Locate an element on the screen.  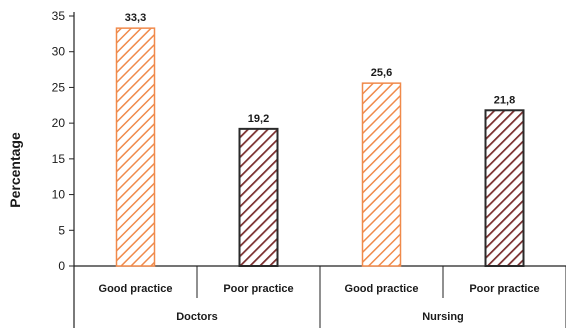
group-label: Nursing is located at coordinates (443, 317).